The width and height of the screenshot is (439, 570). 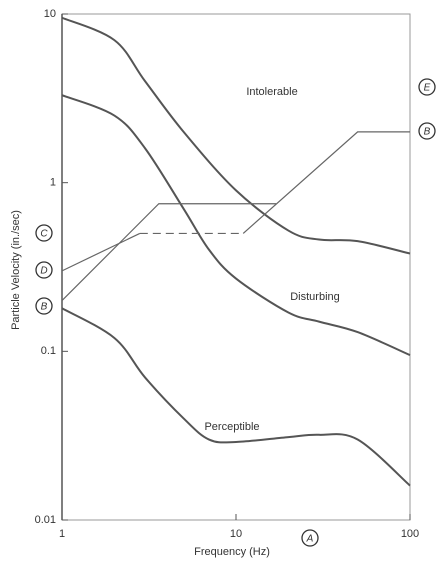 What do you see at coordinates (16, 270) in the screenshot?
I see `y-axis-label: Particle Velocity (in./sec)` at bounding box center [16, 270].